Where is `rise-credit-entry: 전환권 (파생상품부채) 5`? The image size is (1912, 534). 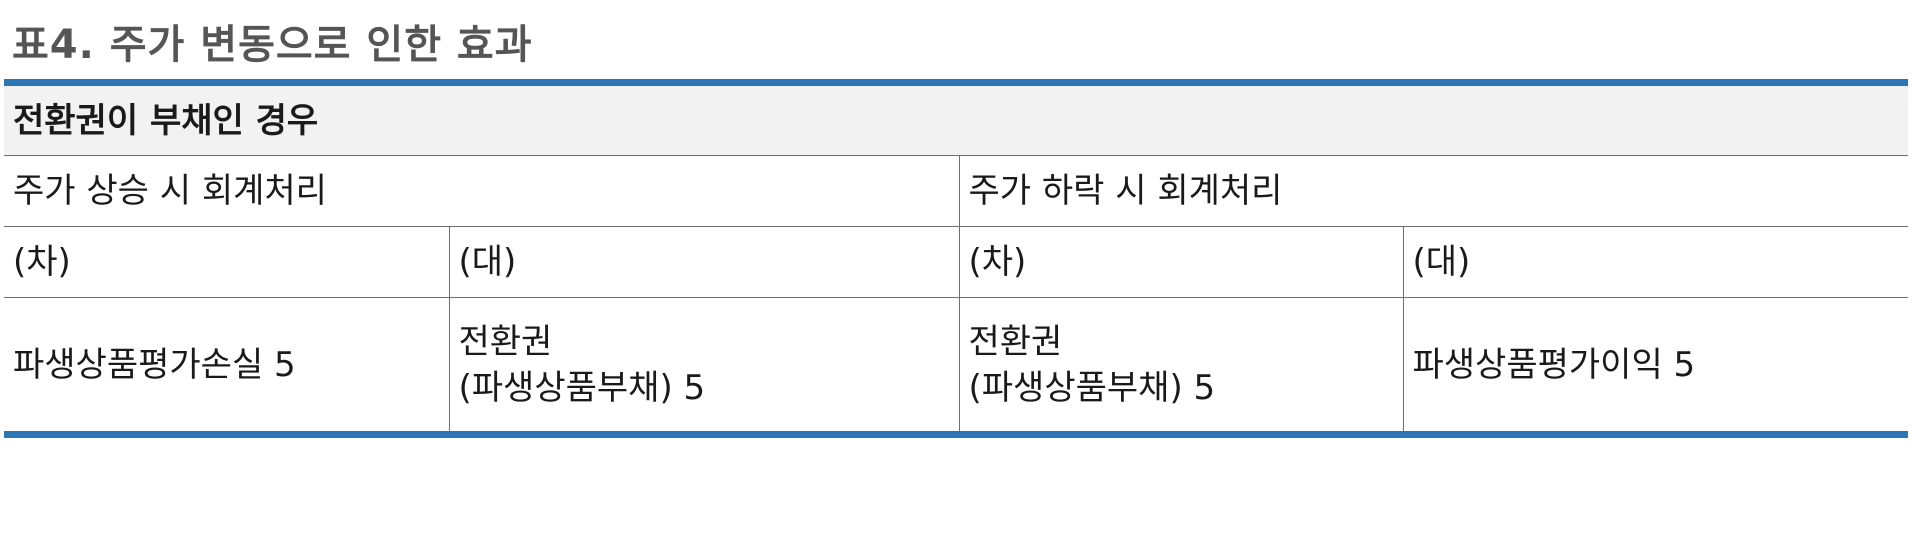
rise-credit-entry: 전환권 (파생상품부채) 5 is located at coordinates (704, 366).